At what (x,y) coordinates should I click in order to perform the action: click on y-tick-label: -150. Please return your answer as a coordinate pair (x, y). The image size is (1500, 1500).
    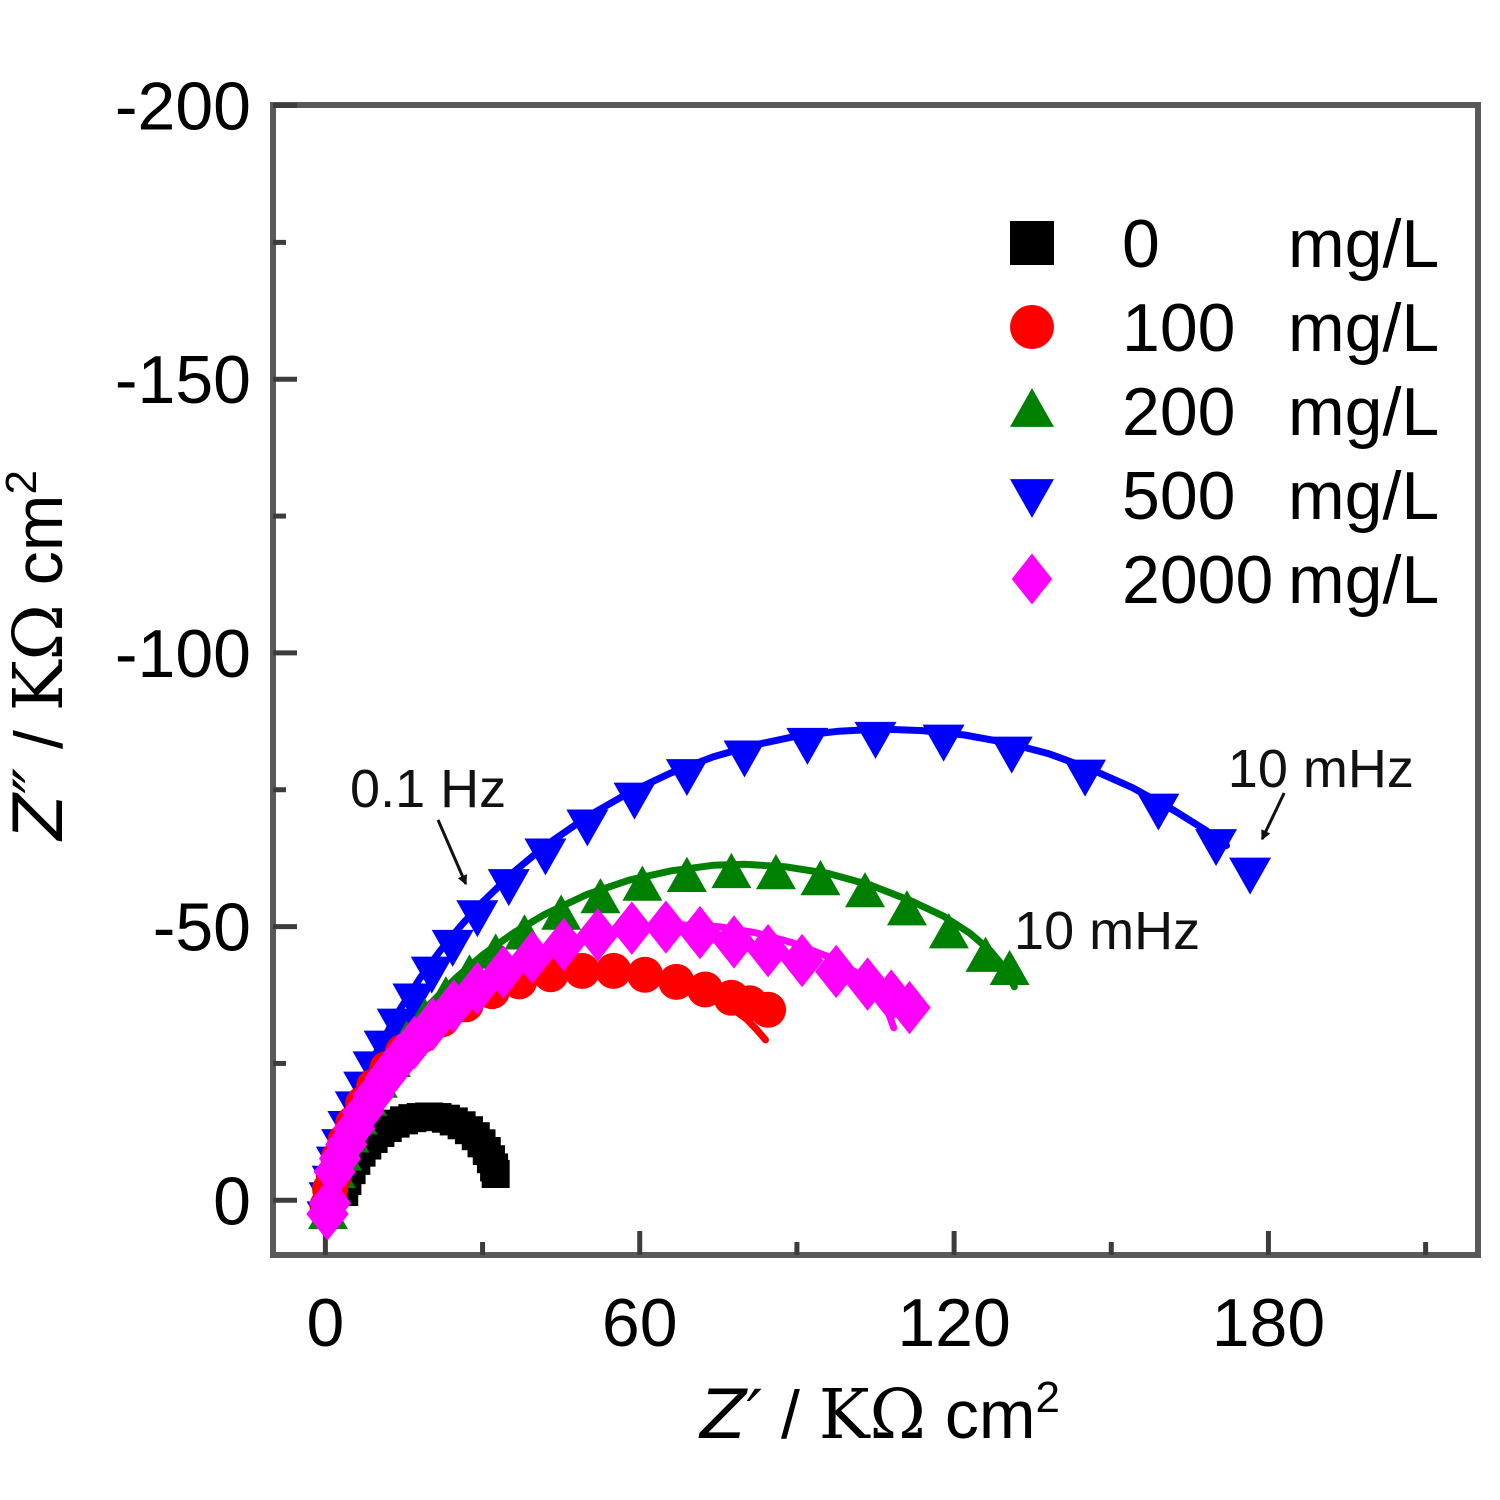
    Looking at the image, I should click on (183, 380).